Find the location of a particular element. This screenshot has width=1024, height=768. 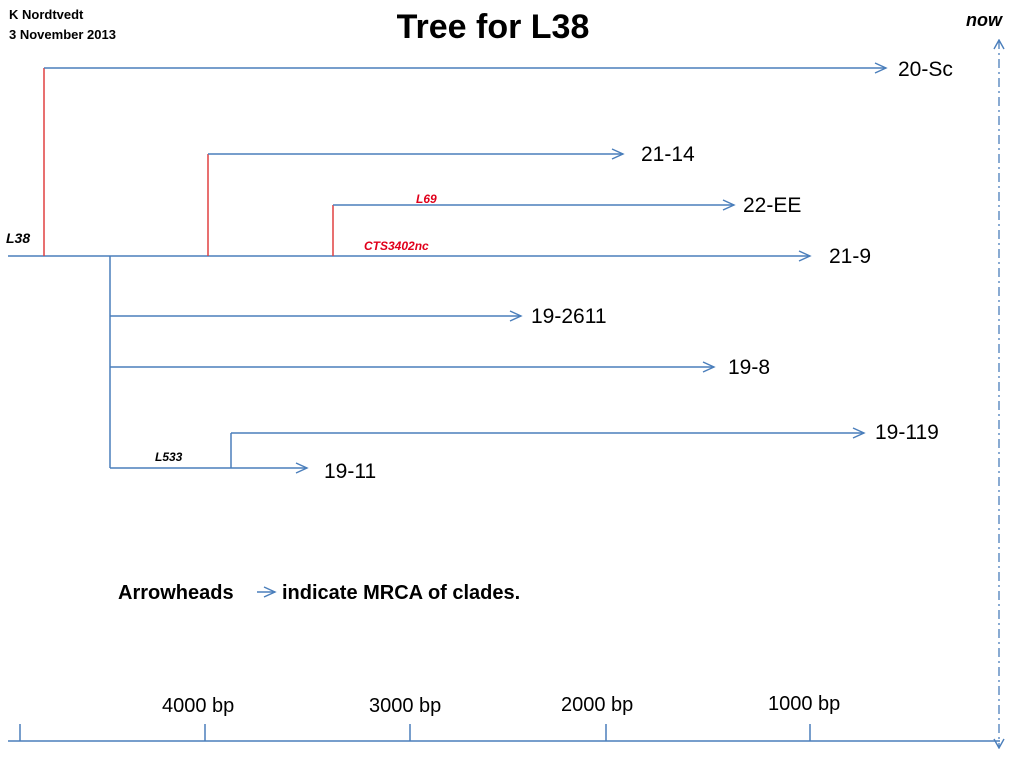

timeline-label-2000: 2000 bp is located at coordinates (597, 705).